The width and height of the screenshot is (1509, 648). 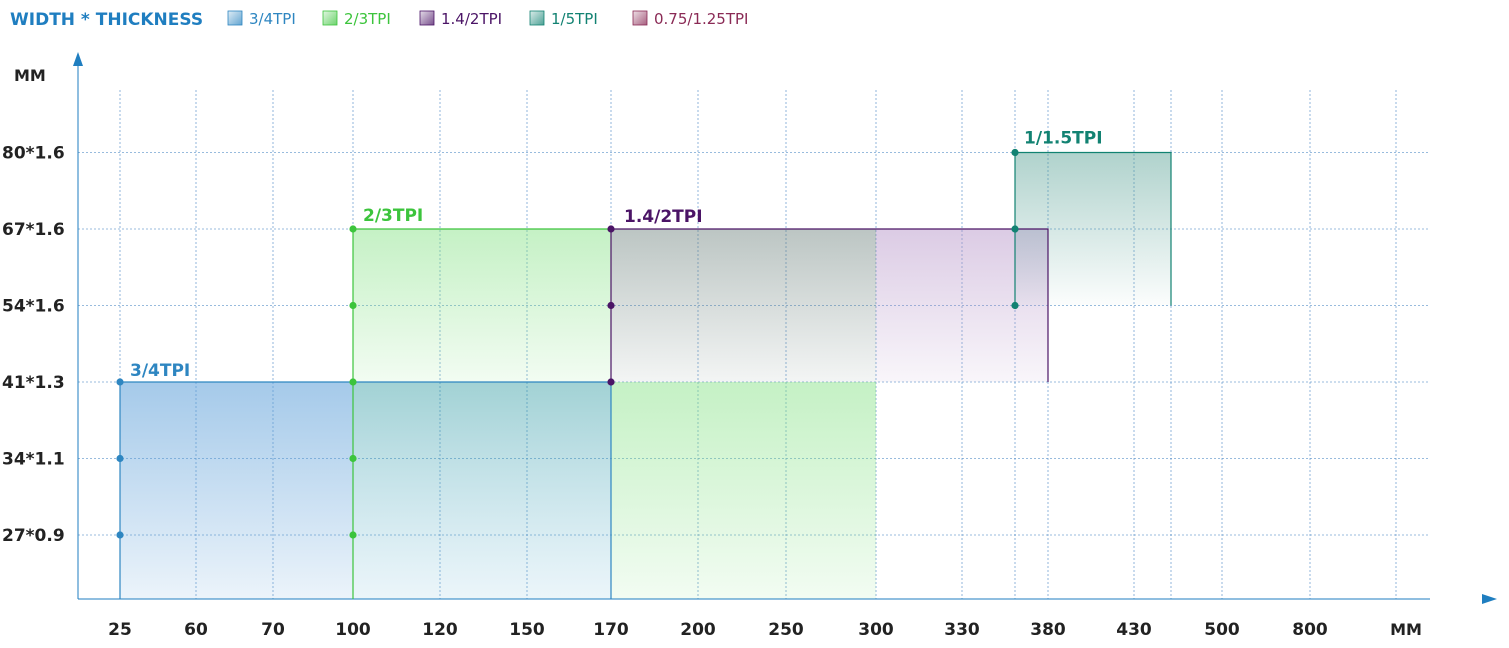 I want to click on x-tick-label: 330, so click(x=962, y=630).